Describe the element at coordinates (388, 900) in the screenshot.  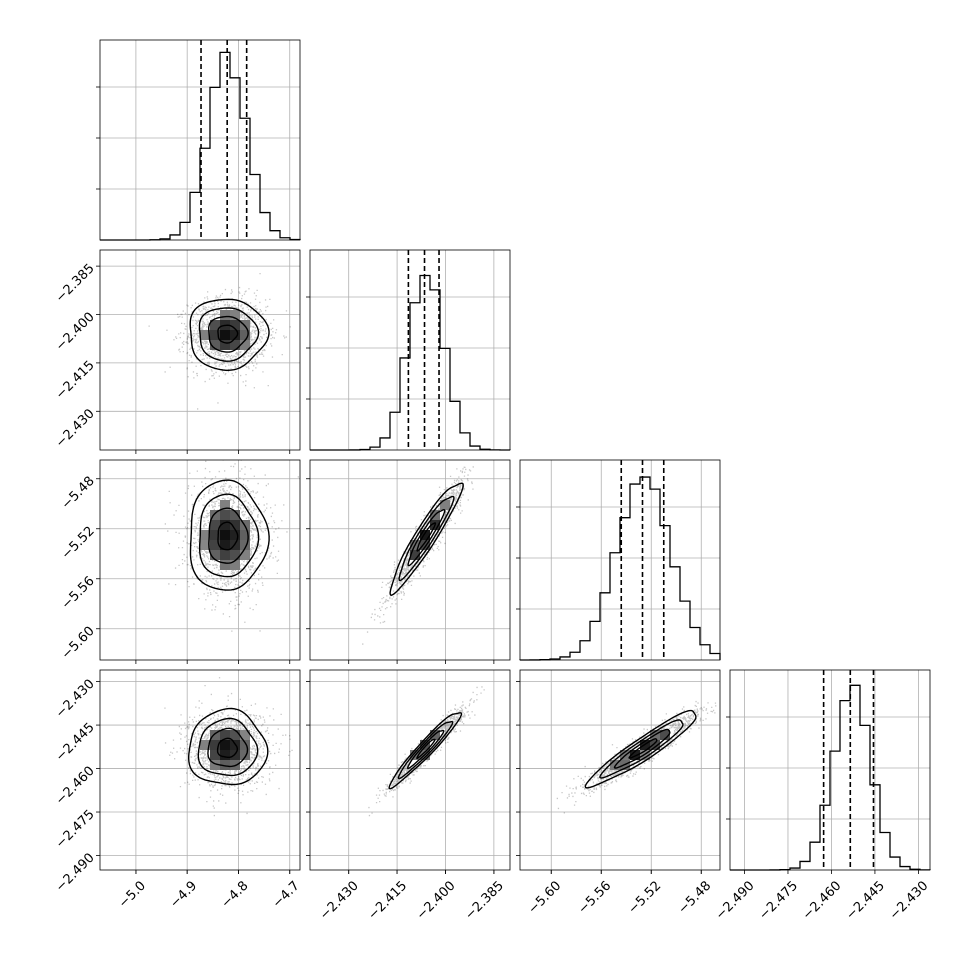
I see `x-tick-label: −2.415` at that location.